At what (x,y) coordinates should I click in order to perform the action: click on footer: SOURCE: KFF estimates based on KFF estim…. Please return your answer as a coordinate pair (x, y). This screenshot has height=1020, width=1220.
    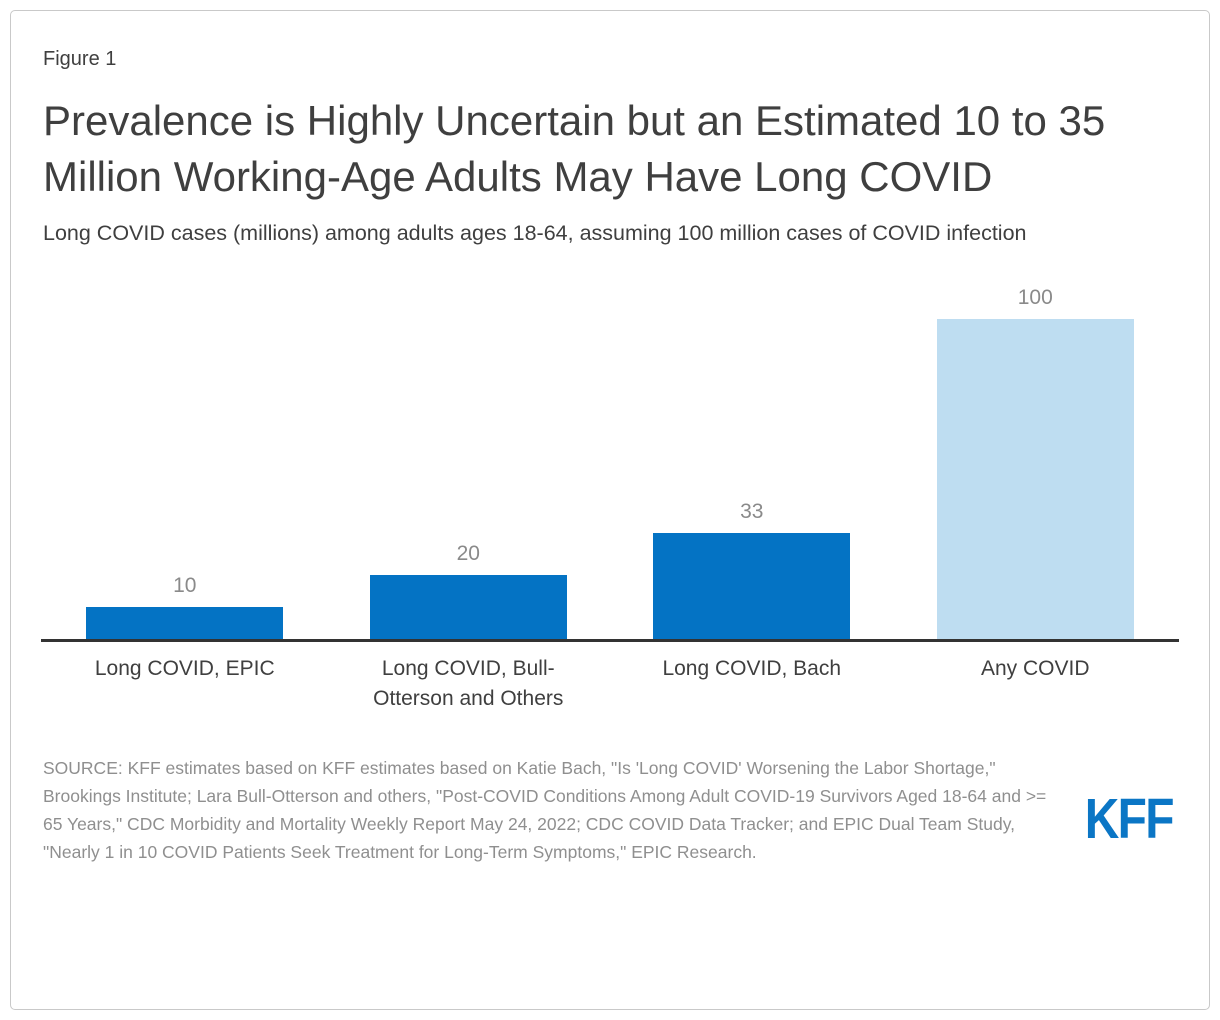
    Looking at the image, I should click on (610, 810).